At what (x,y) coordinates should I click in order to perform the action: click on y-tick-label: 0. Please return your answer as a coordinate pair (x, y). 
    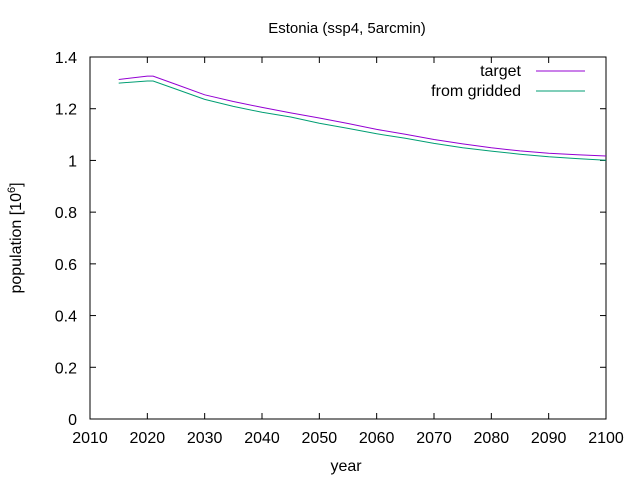
    Looking at the image, I should click on (72, 420).